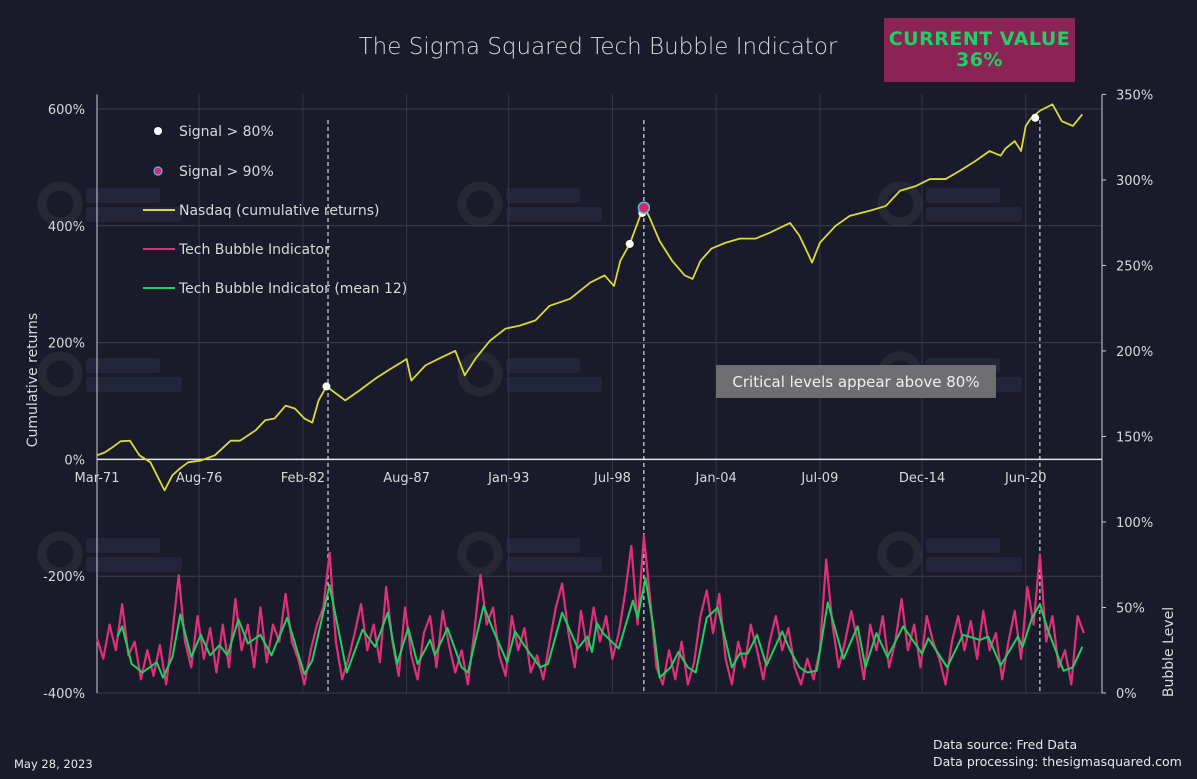  What do you see at coordinates (33, 380) in the screenshot?
I see `y-axis-label-left: Cumulative returns` at bounding box center [33, 380].